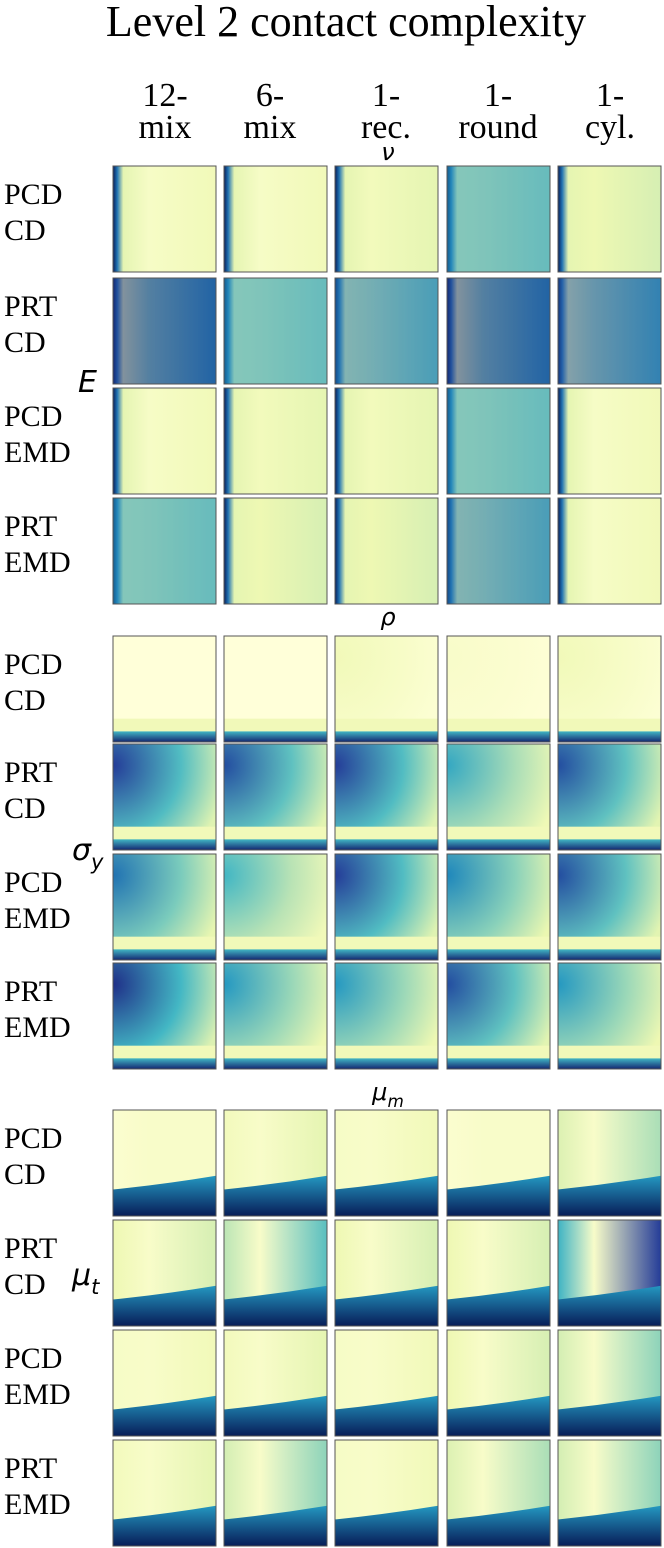 This screenshot has height=1548, width=664. I want to click on section-label-symbol: μ, so click(379, 1092).